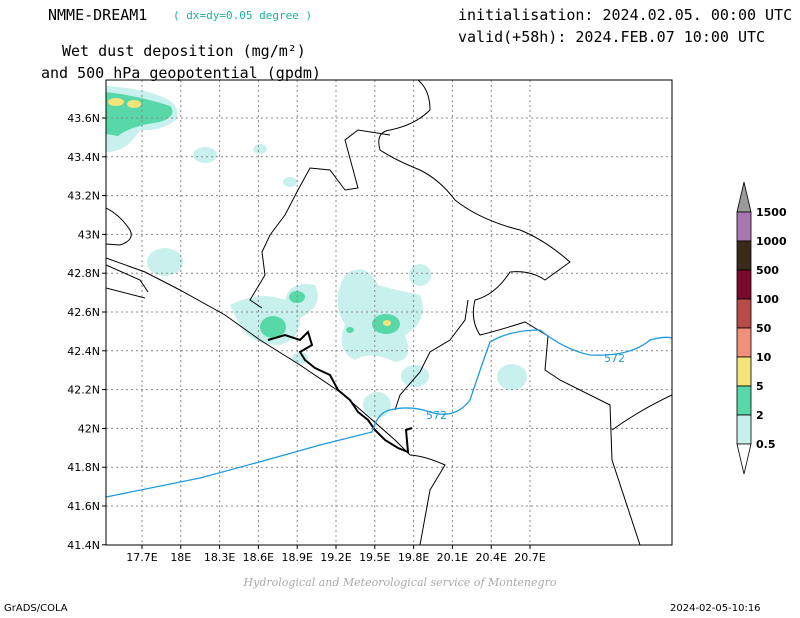 Image resolution: width=800 pixels, height=618 pixels. I want to click on valid-time: valid(+58h): 2024.FEB.07 10:00 UTC, so click(612, 37).